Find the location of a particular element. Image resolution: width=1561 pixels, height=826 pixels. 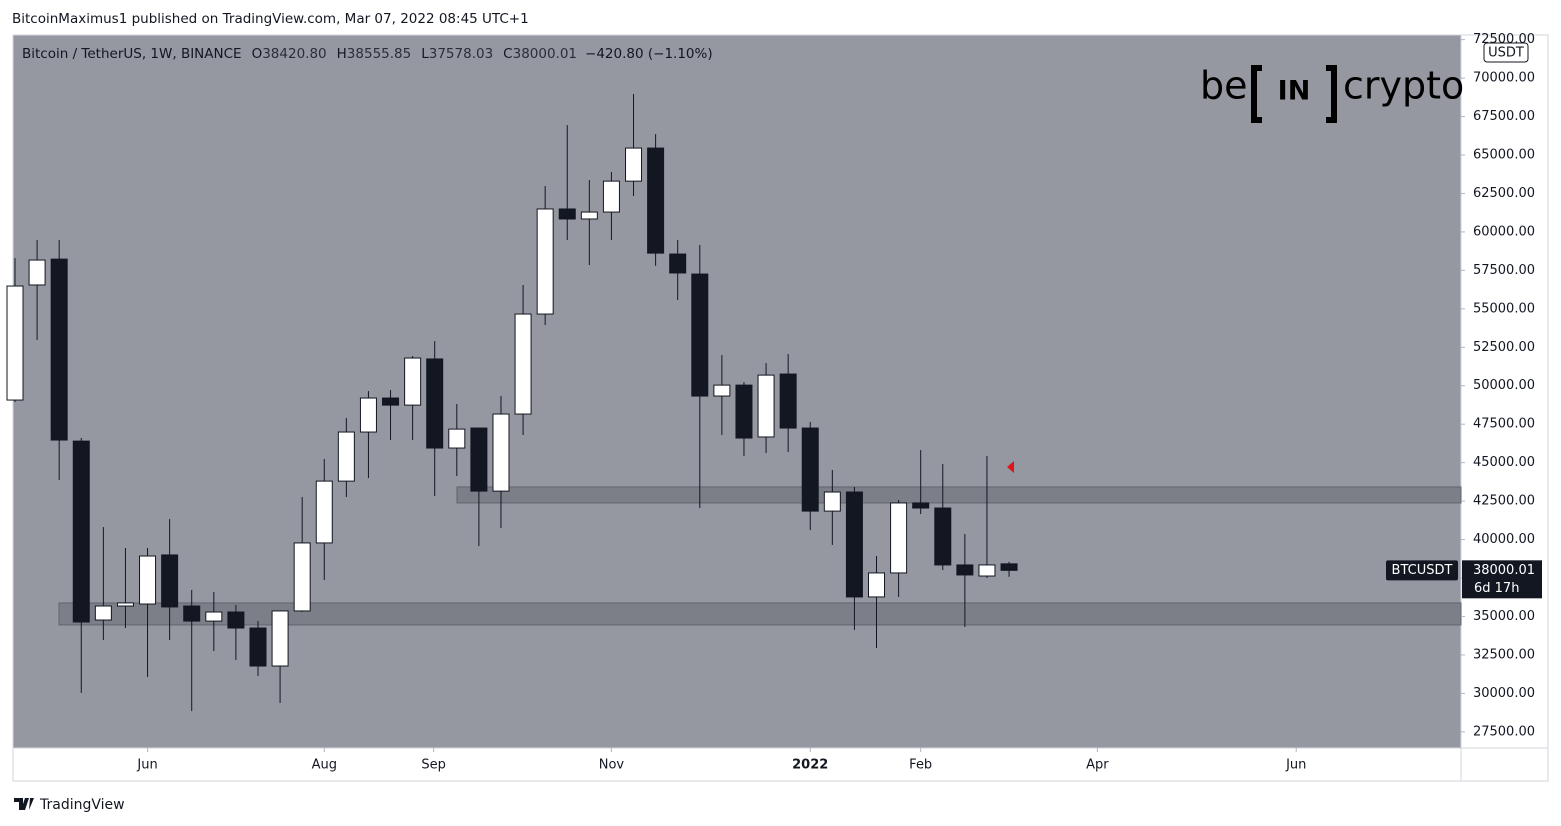

logo-text: IN is located at coordinates (1294, 91).